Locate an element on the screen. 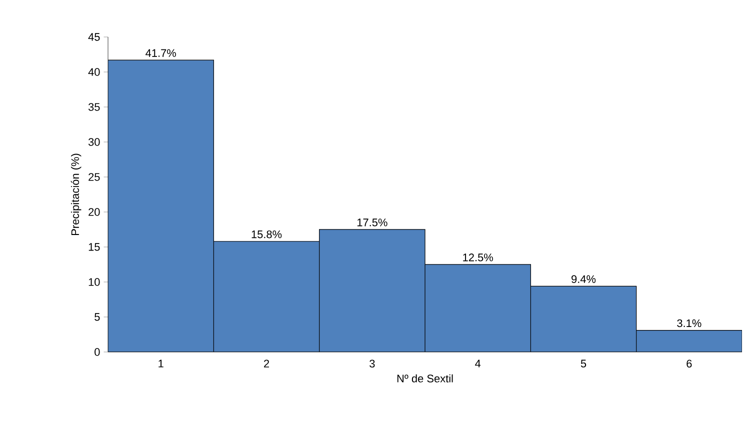  data-label: 17.5% is located at coordinates (372, 222).